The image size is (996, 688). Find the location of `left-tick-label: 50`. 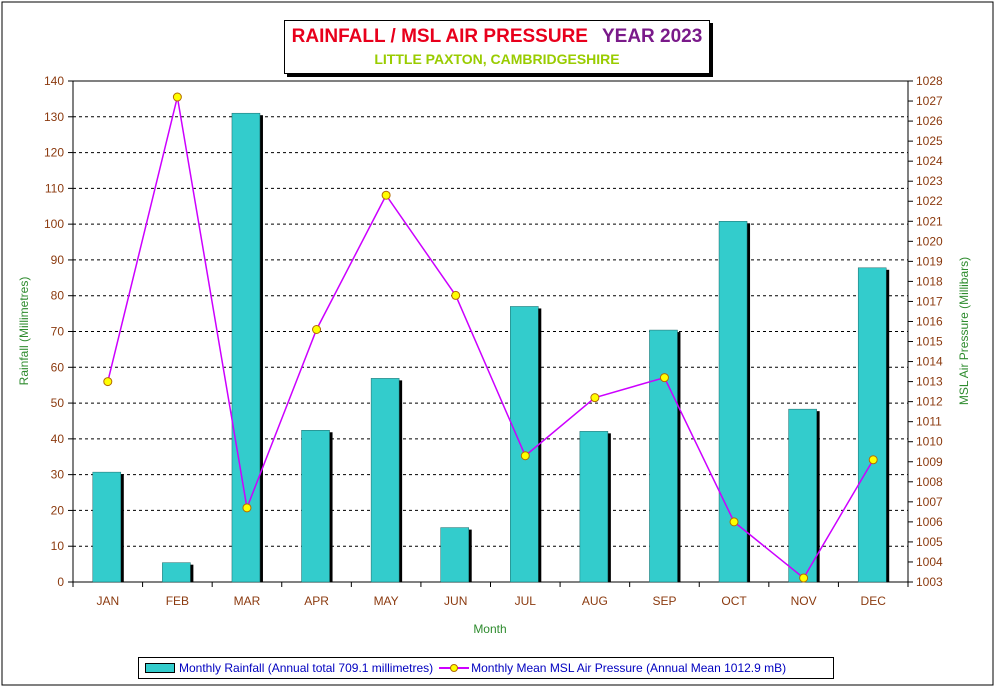

left-tick-label: 50 is located at coordinates (58, 403).